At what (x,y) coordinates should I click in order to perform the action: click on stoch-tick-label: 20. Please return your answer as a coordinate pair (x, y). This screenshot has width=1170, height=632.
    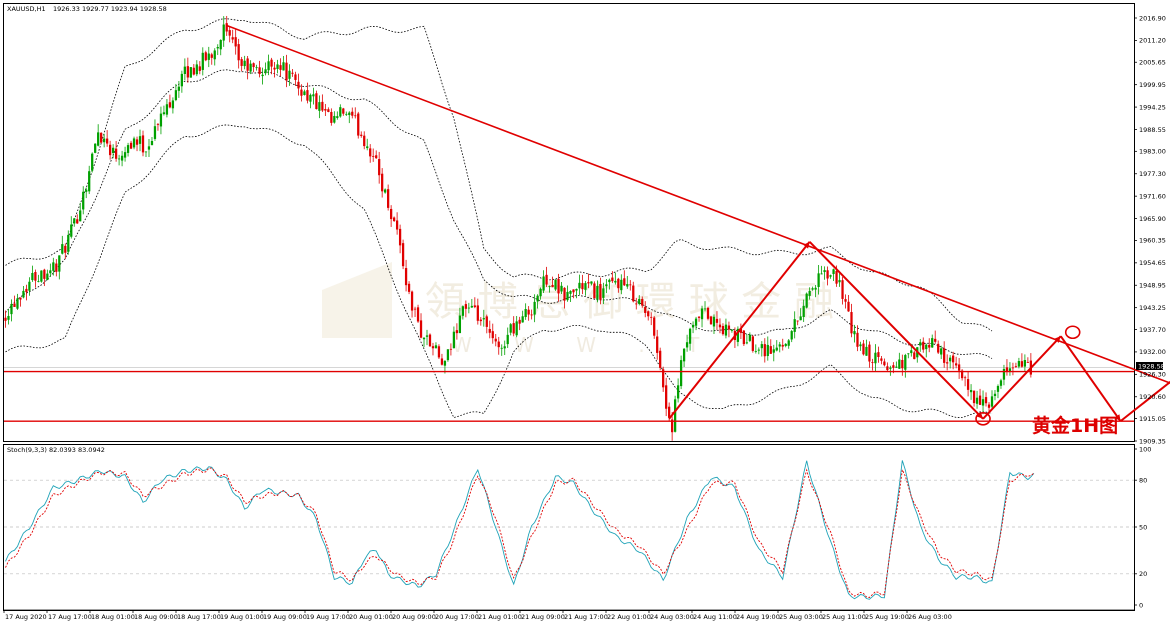
    Looking at the image, I should click on (1143, 574).